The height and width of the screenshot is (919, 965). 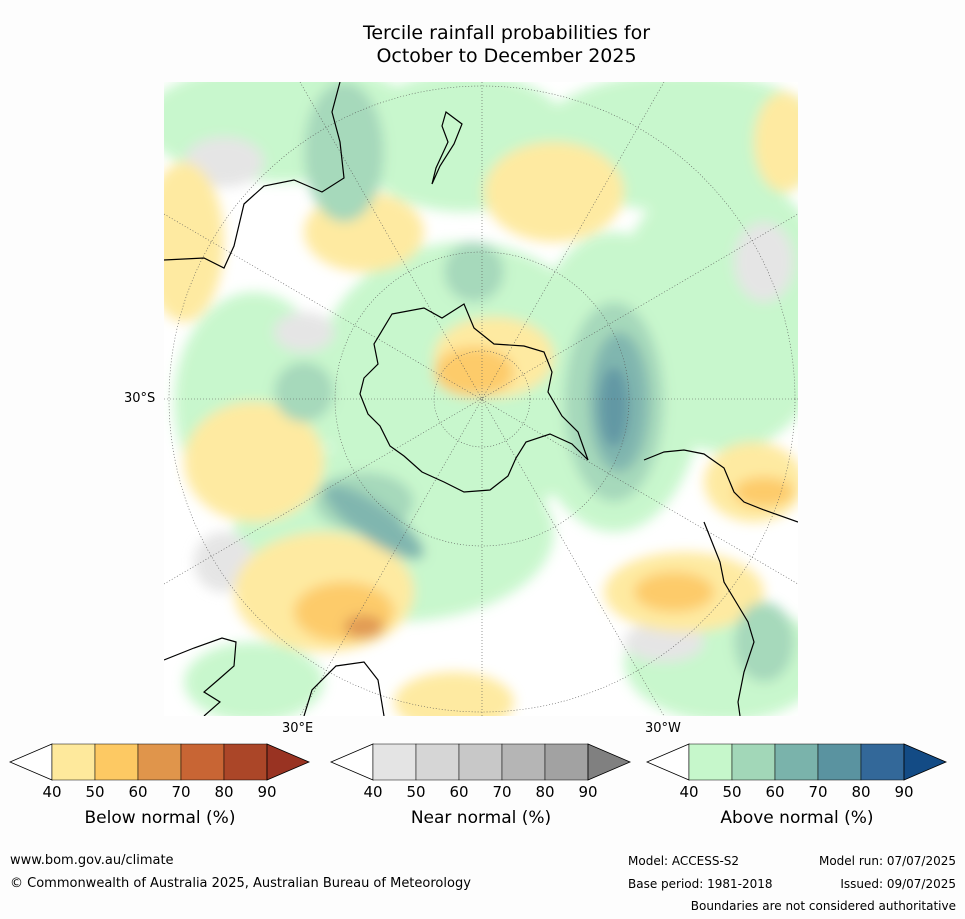 What do you see at coordinates (481, 818) in the screenshot?
I see `colorbar-title-near: Near normal (%)` at bounding box center [481, 818].